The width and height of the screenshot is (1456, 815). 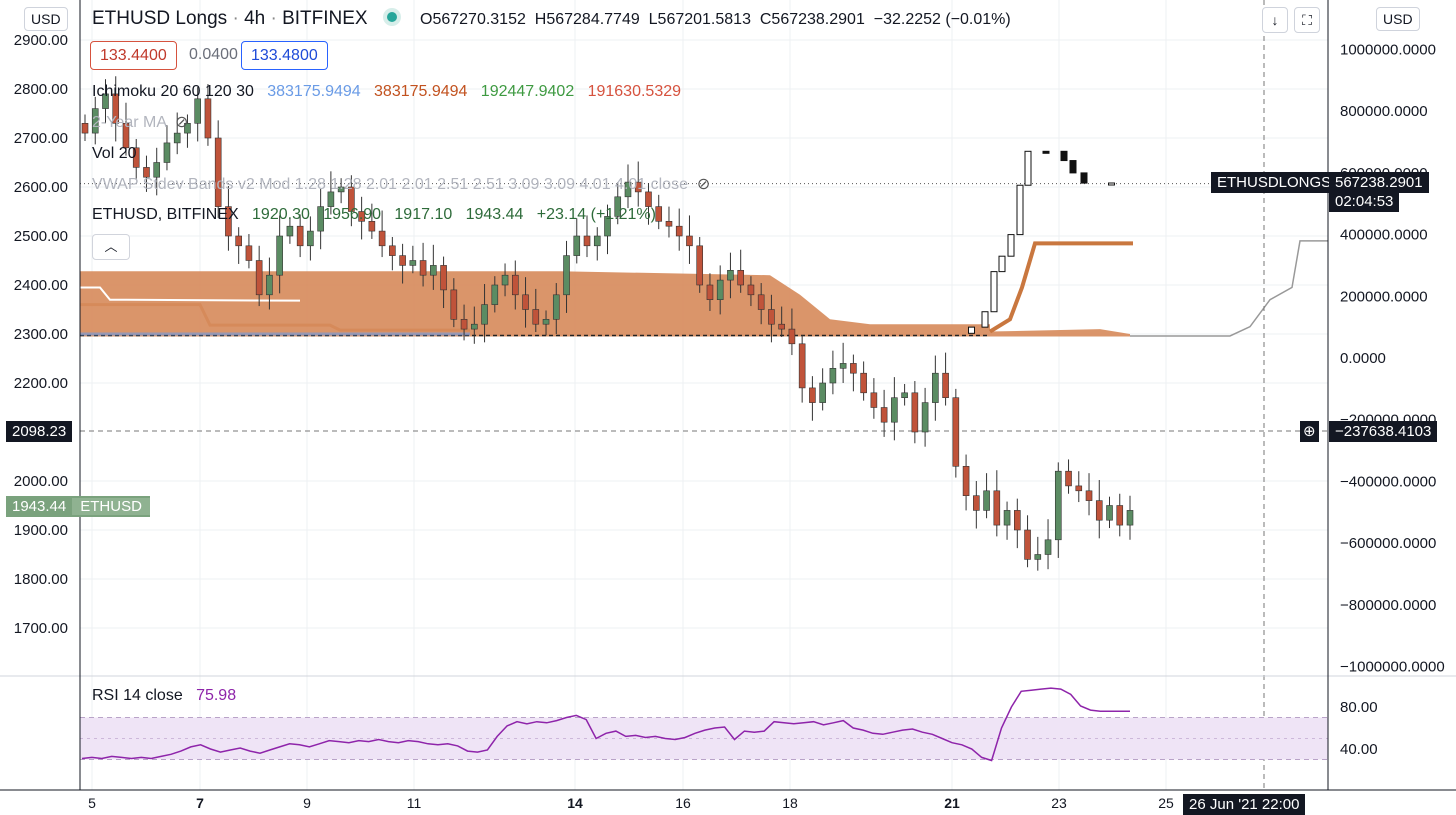 What do you see at coordinates (41, 40) in the screenshot?
I see `left-tick-label: 2900.00` at bounding box center [41, 40].